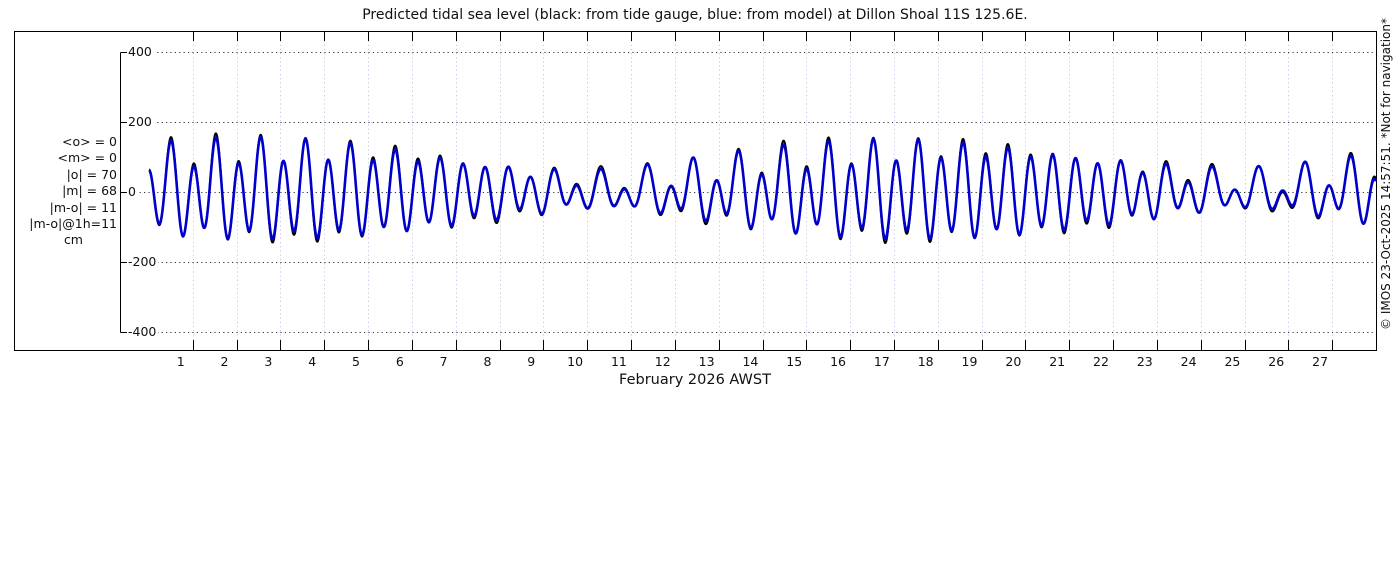  What do you see at coordinates (706, 361) in the screenshot?
I see `x-tick-label: 13` at bounding box center [706, 361].